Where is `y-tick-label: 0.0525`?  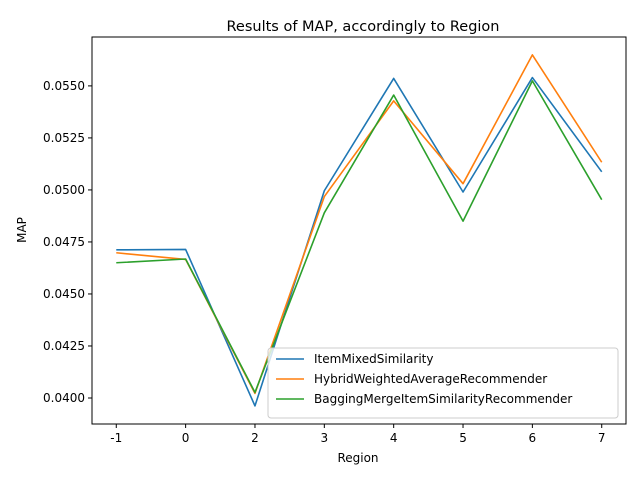 y-tick-label: 0.0525 is located at coordinates (64, 138).